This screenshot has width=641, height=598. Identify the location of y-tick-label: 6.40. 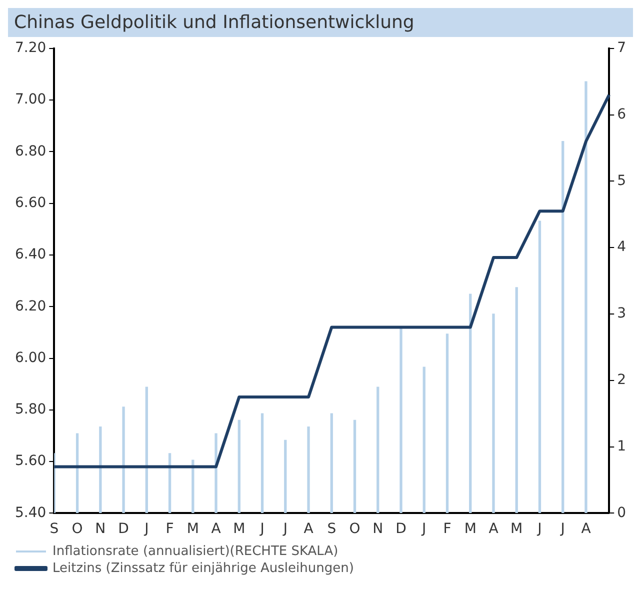
(30, 254).